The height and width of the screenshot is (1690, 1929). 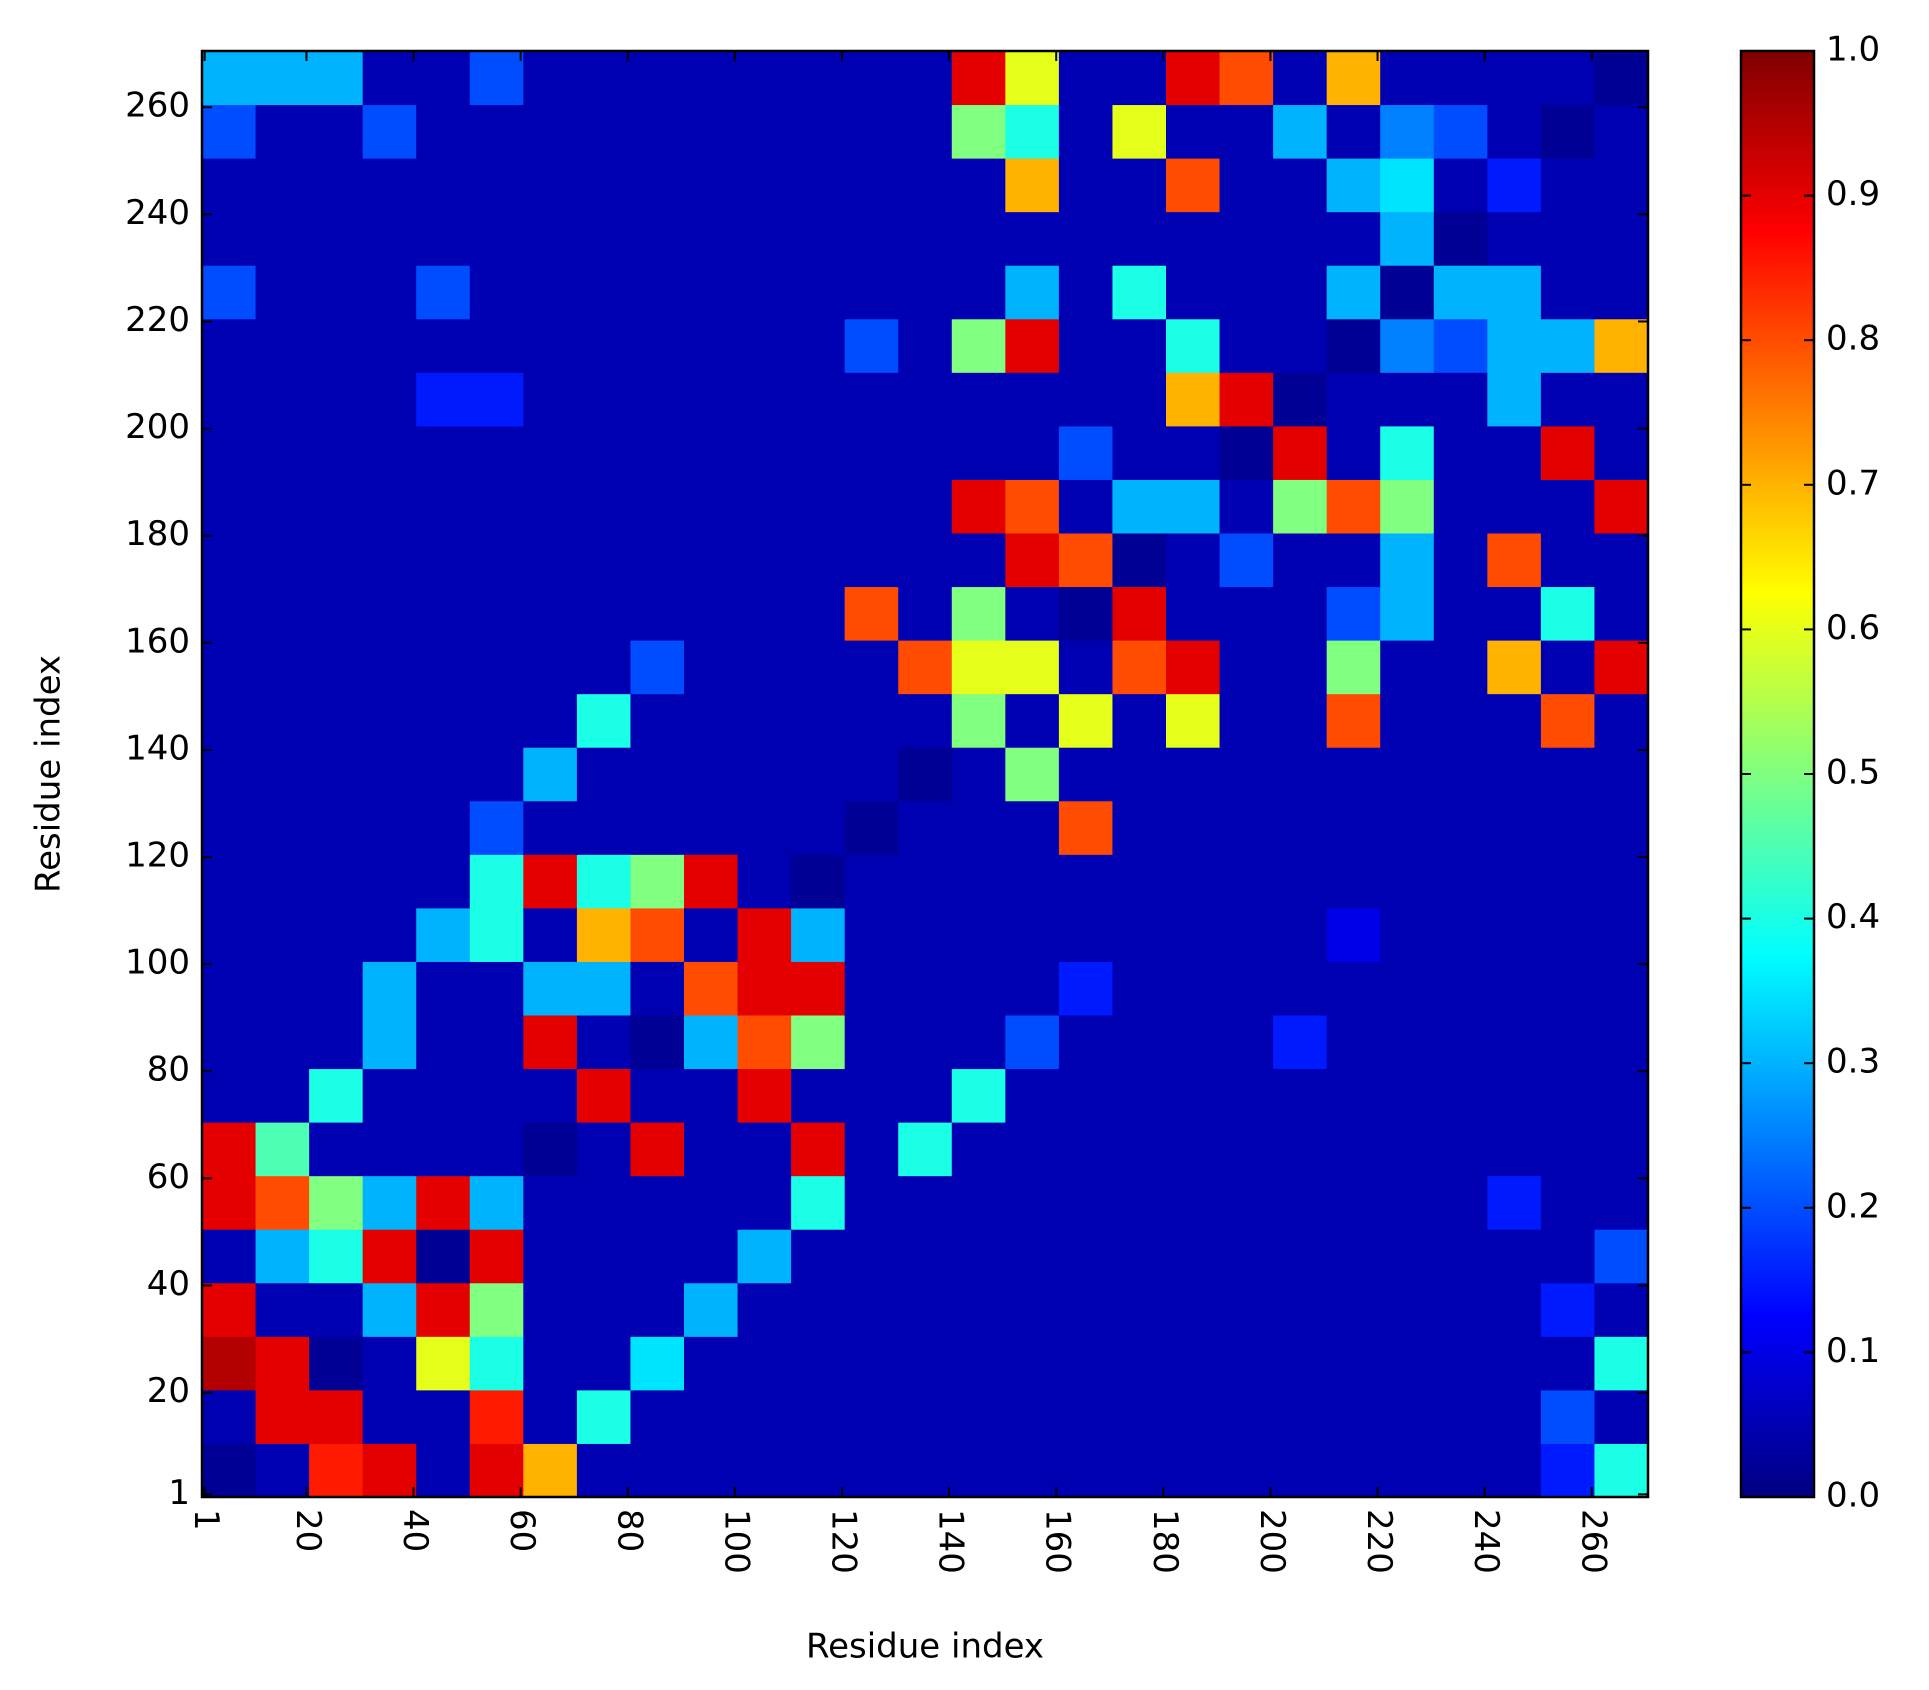 What do you see at coordinates (1853, 339) in the screenshot?
I see `colorbar-tick-label: 0.8` at bounding box center [1853, 339].